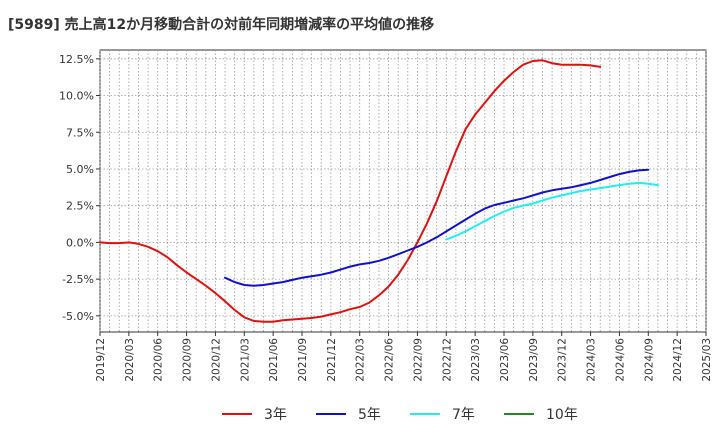 The width and height of the screenshot is (720, 440). Describe the element at coordinates (592, 360) in the screenshot. I see `x-tick-label: 2024/03` at that location.